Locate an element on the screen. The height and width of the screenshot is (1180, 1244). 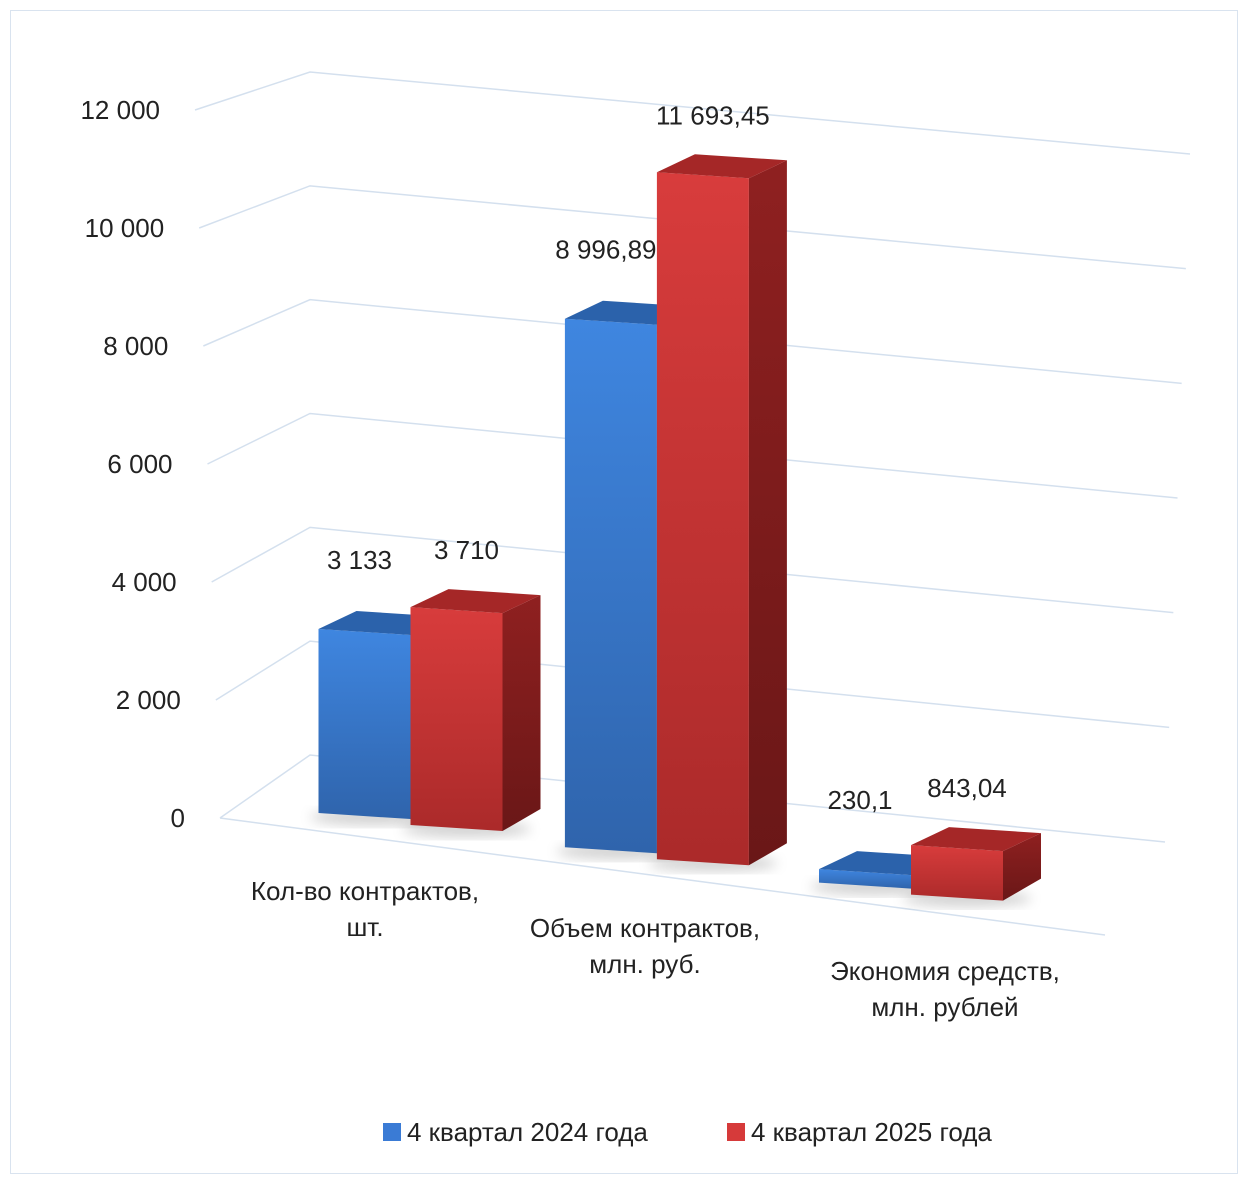
legend-label: 4 квартал 2025 года is located at coordinates (871, 1132).